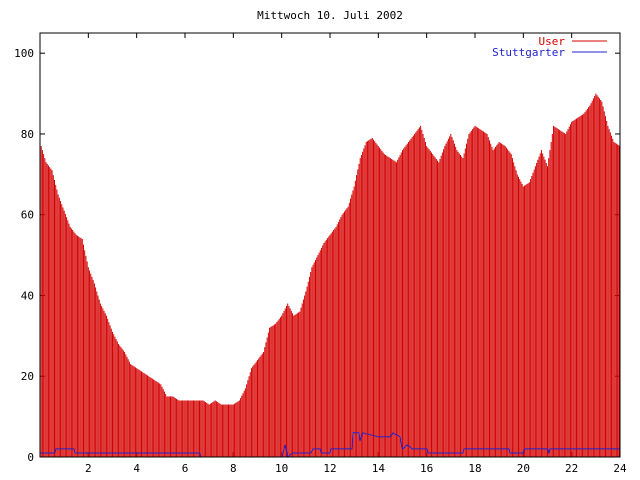  I want to click on x-tick-label: 12, so click(329, 468).